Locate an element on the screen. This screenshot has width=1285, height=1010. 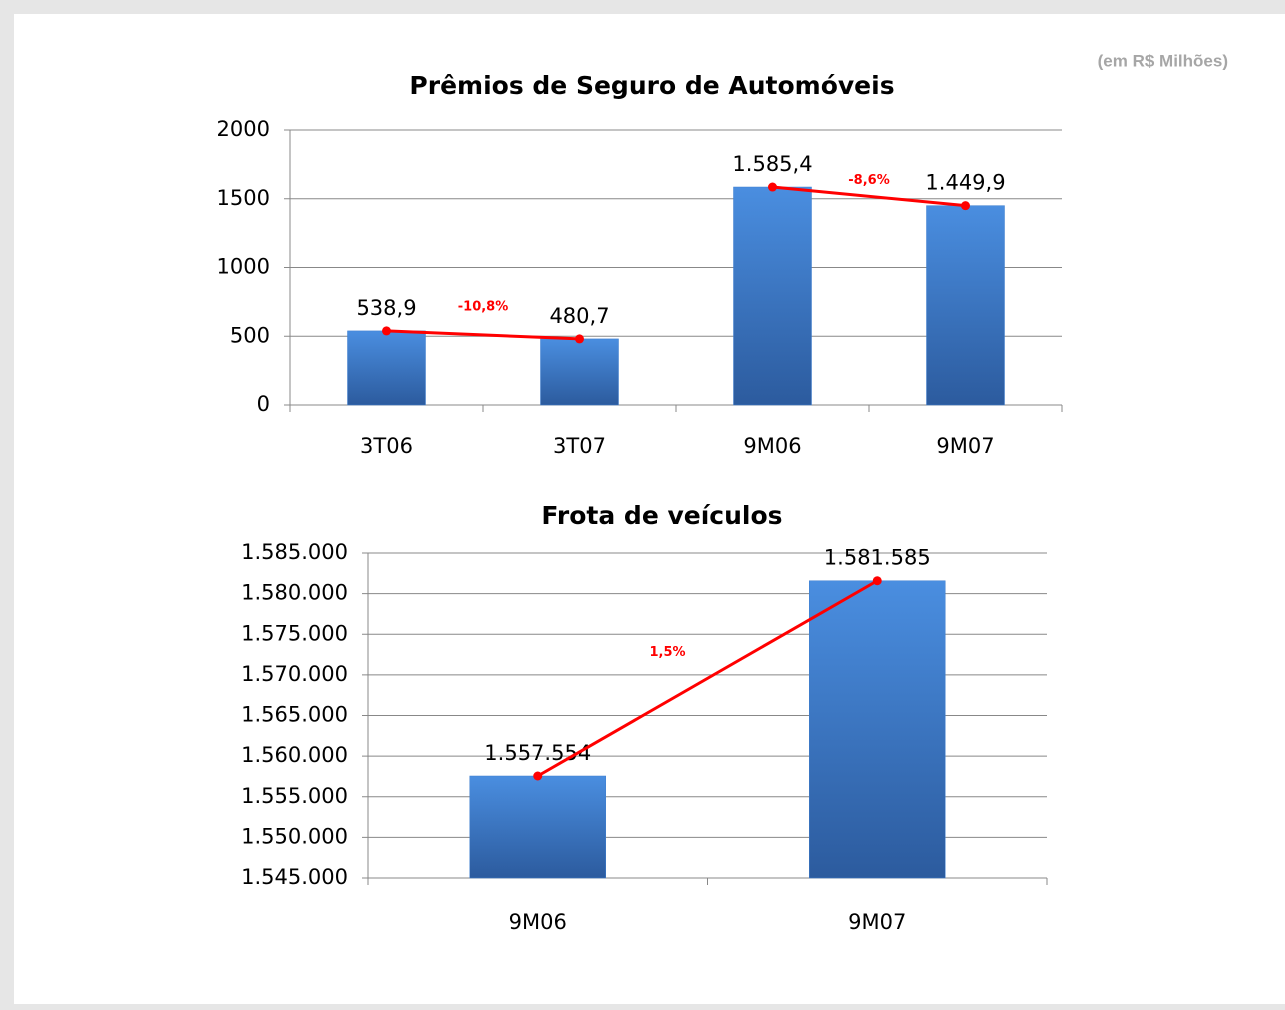
y-tick-label: 500 is located at coordinates (250, 335).